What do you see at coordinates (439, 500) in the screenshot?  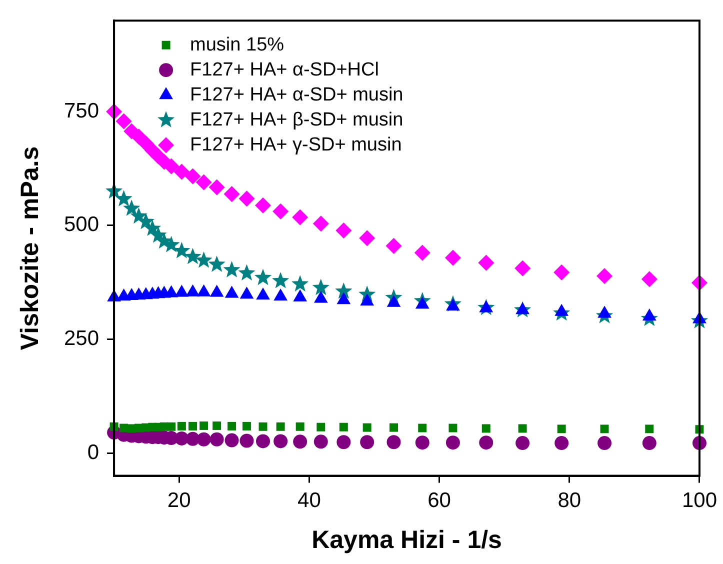 I see `x-tick-label: 60` at bounding box center [439, 500].